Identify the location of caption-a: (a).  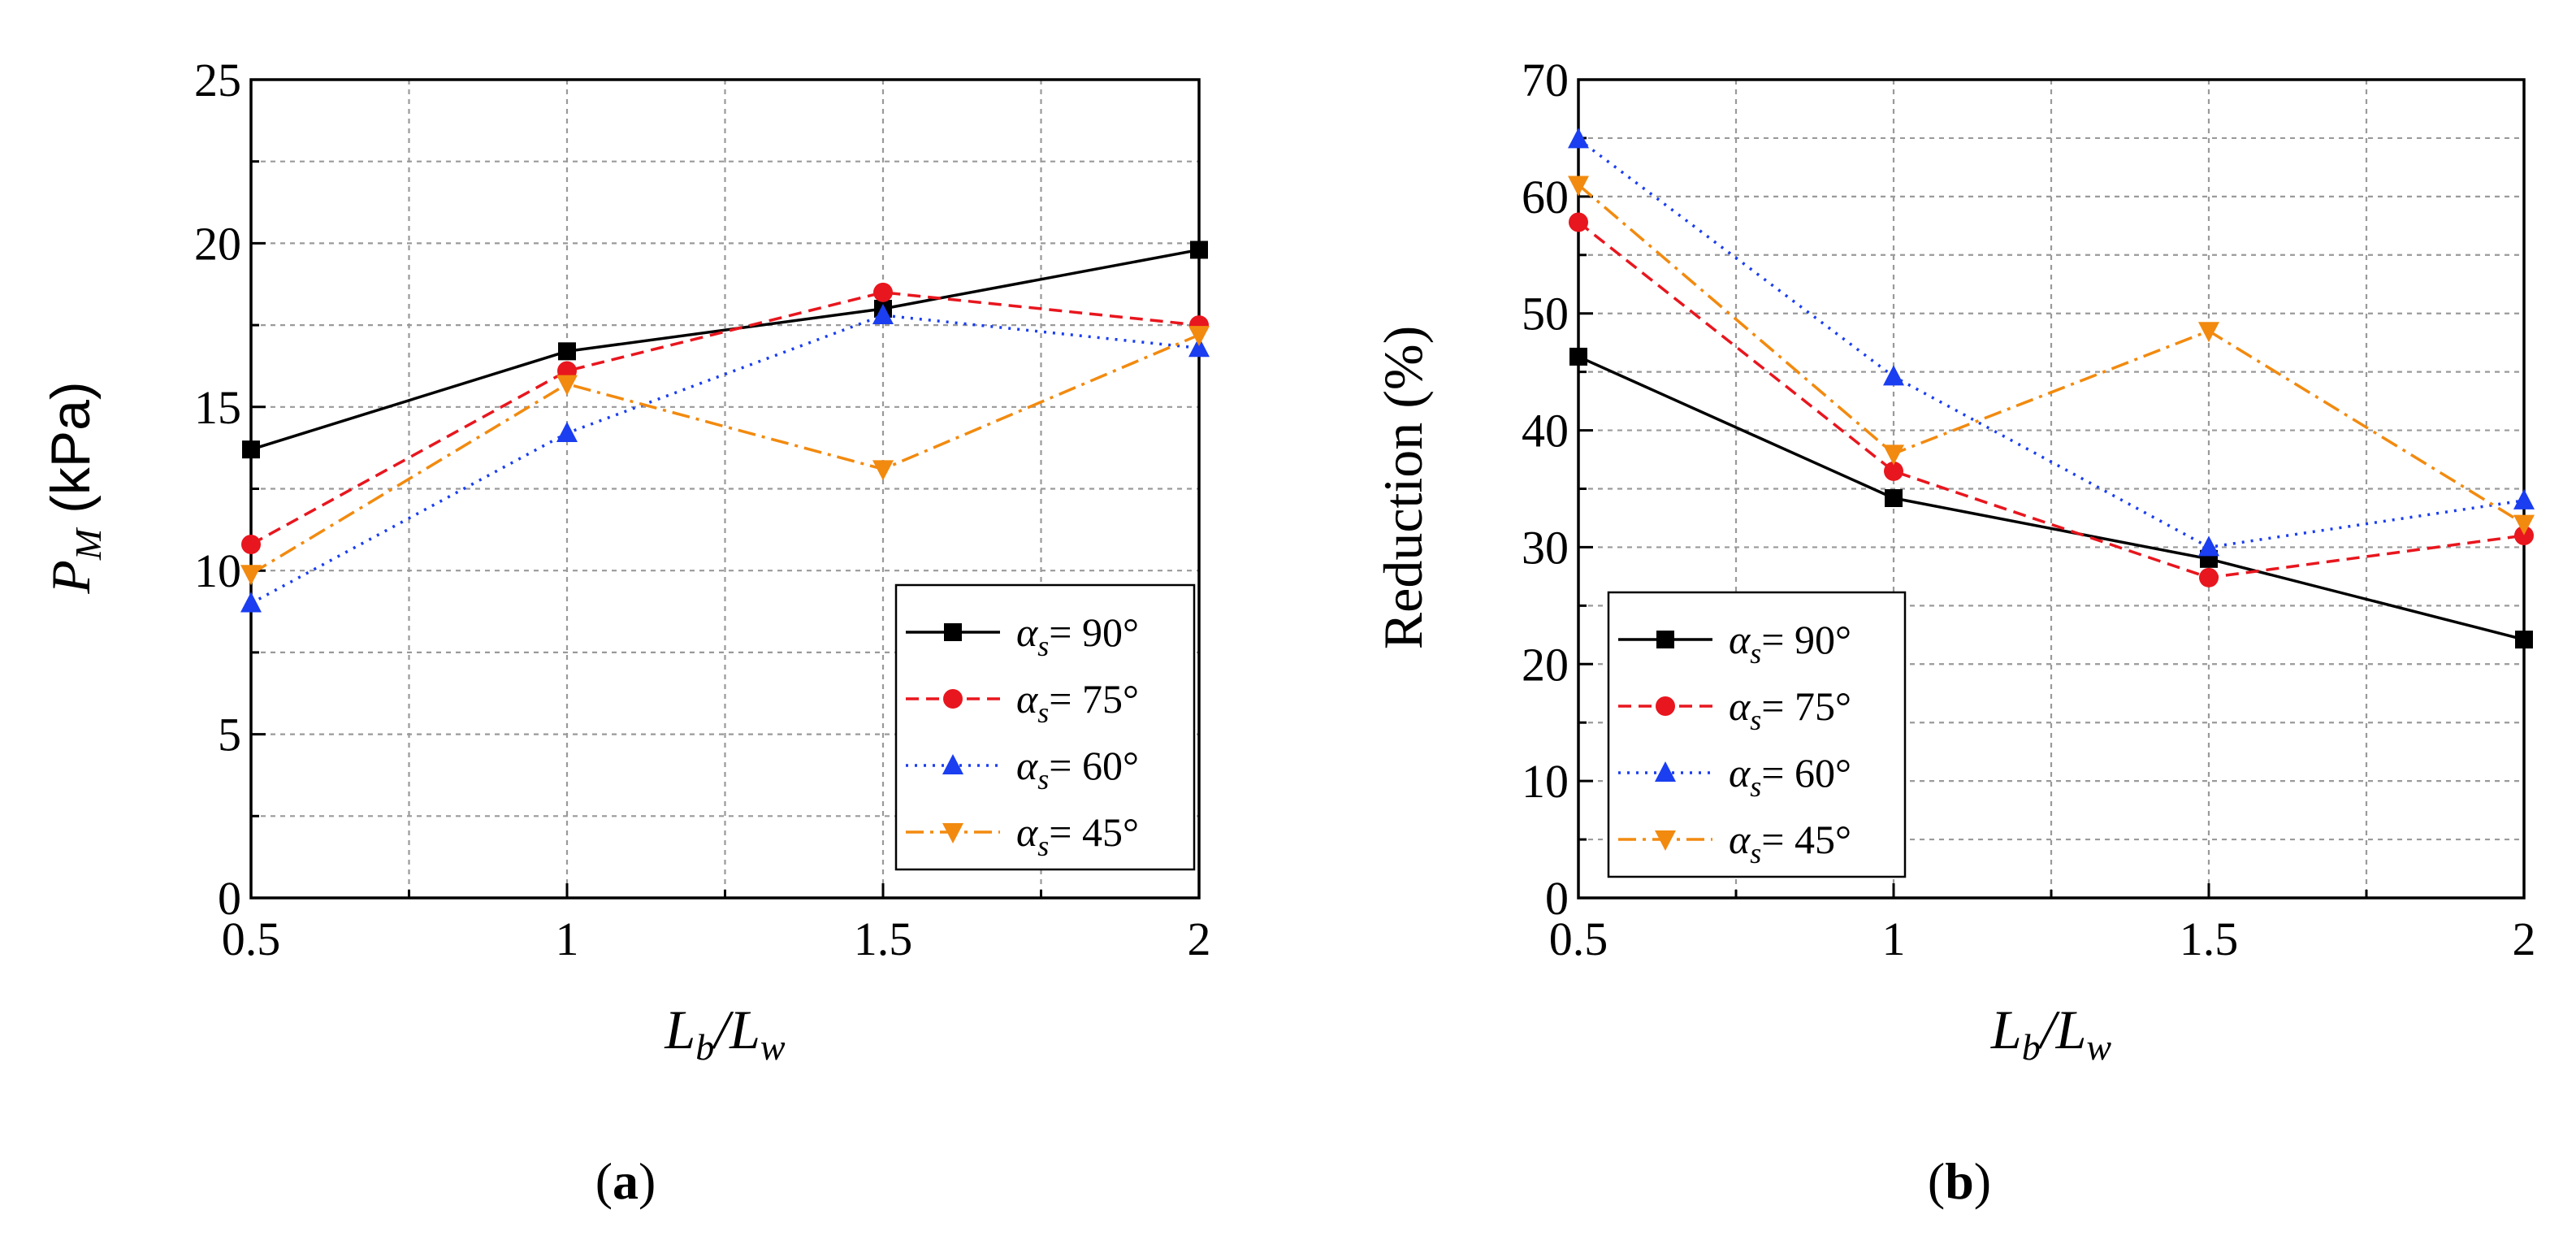
(625, 1181).